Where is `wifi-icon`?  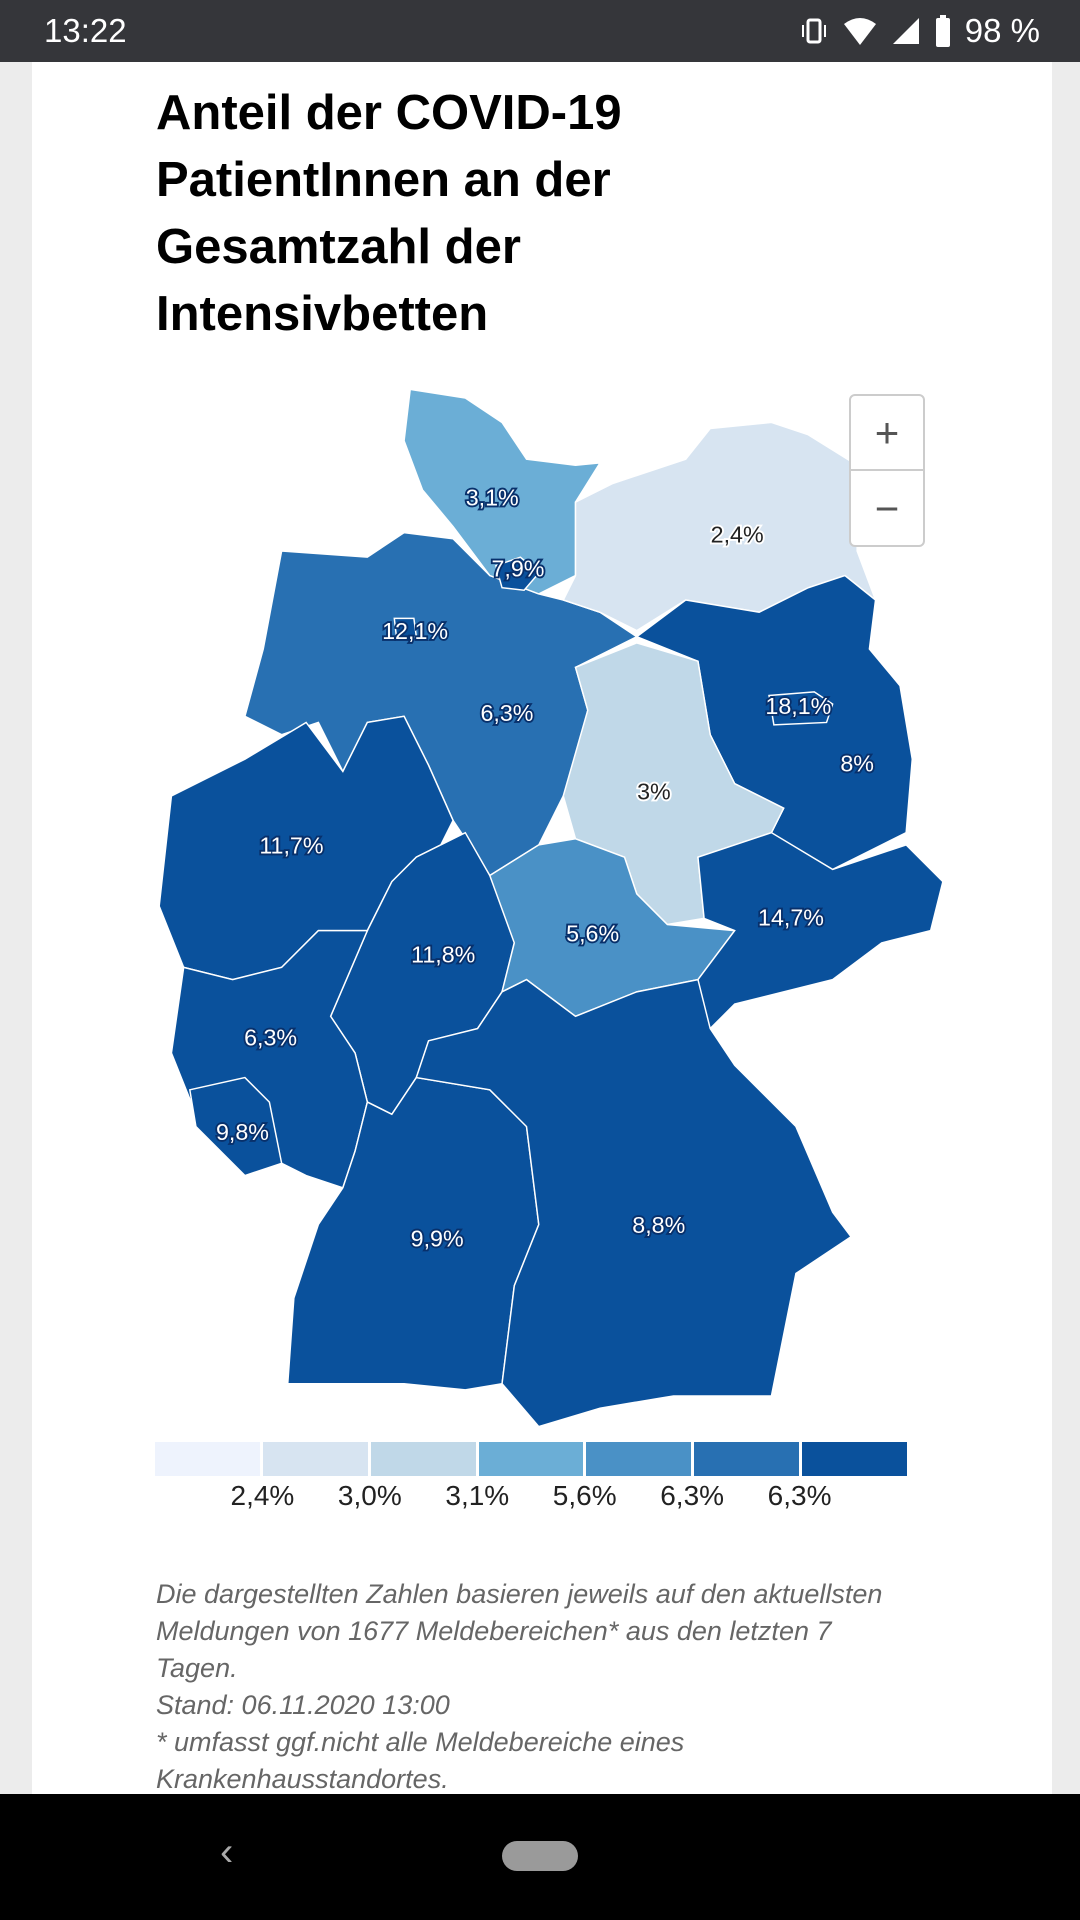 wifi-icon is located at coordinates (859, 31).